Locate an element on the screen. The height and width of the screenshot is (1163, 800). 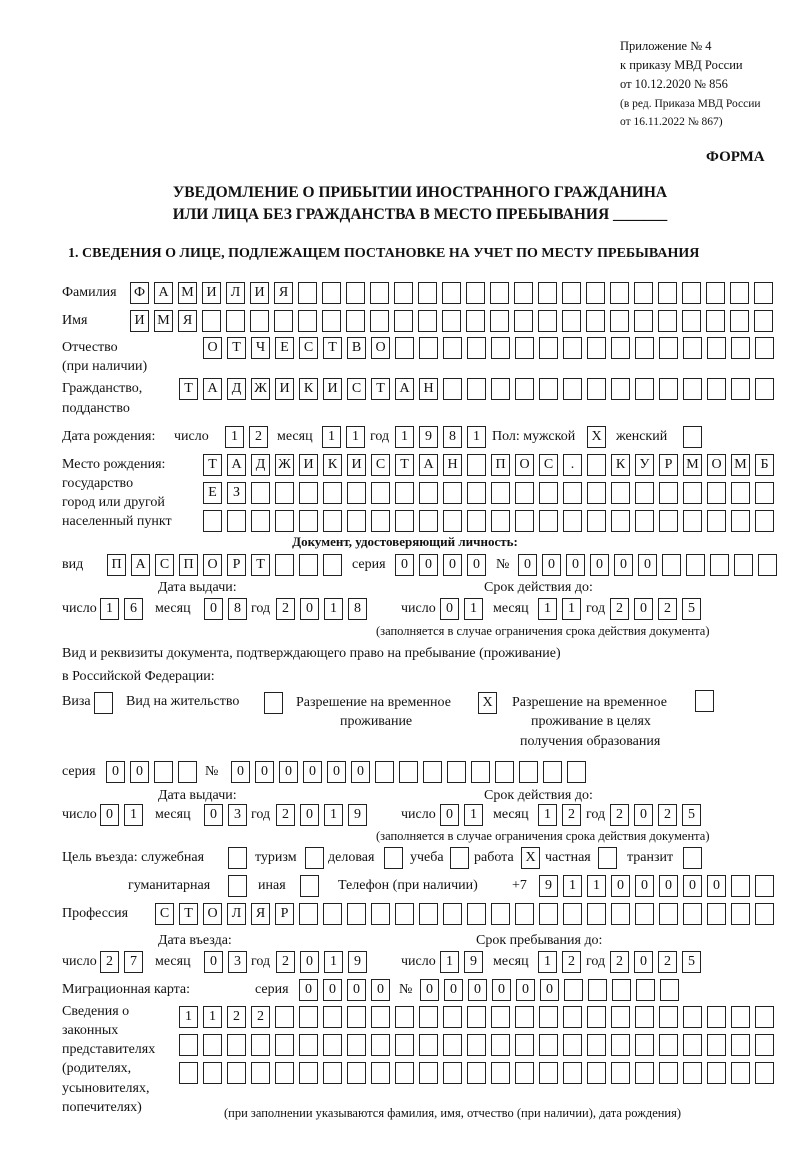
char-box: П is located at coordinates (500, 465).